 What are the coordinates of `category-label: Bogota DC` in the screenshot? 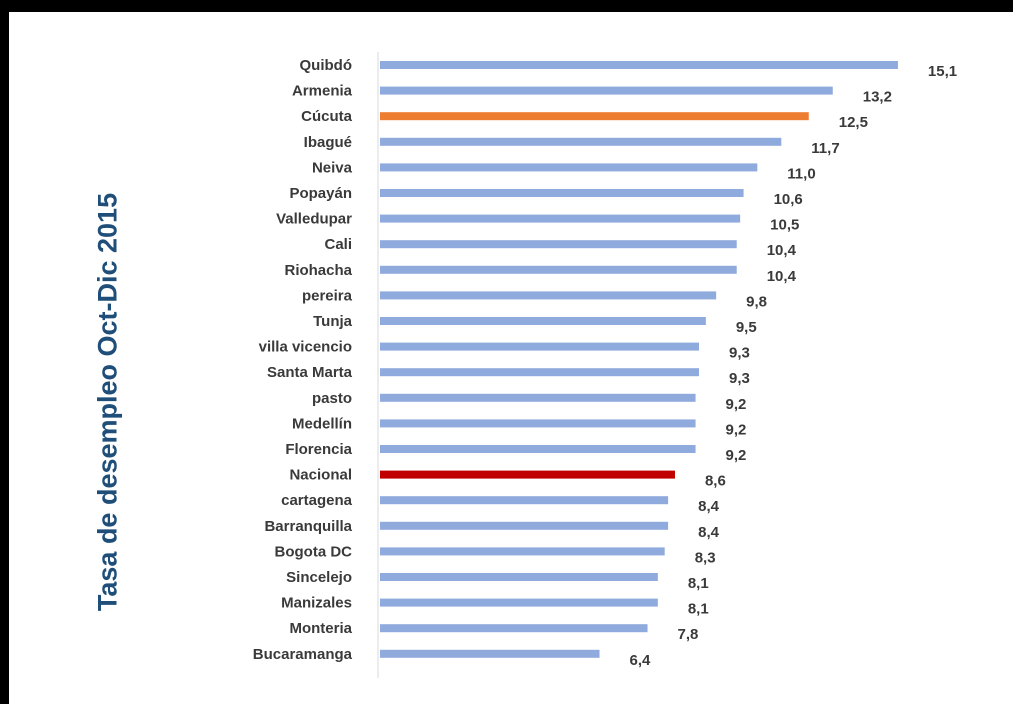 It's located at (314, 551).